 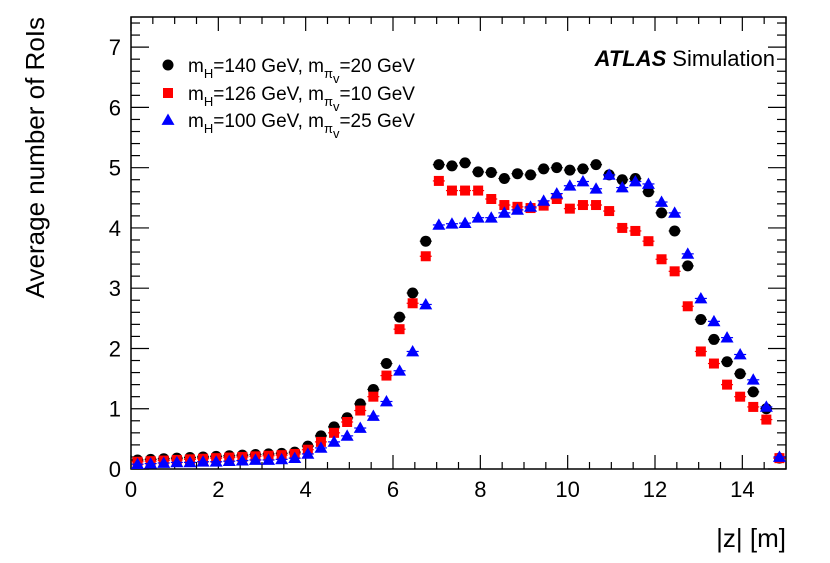 What do you see at coordinates (742, 489) in the screenshot?
I see `x-tick-label: 14` at bounding box center [742, 489].